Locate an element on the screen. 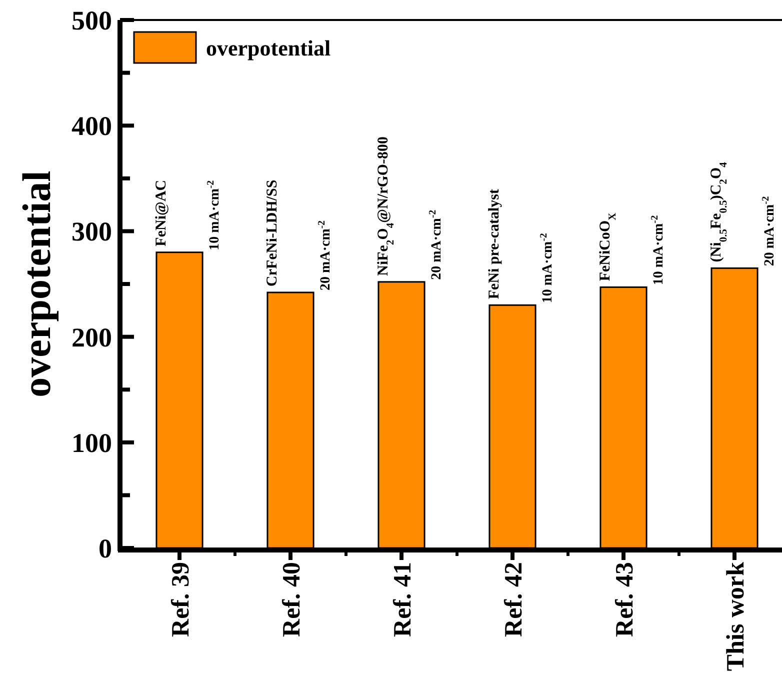 This screenshot has width=782, height=689. x-tick-label: Ref. 43 is located at coordinates (625, 599).